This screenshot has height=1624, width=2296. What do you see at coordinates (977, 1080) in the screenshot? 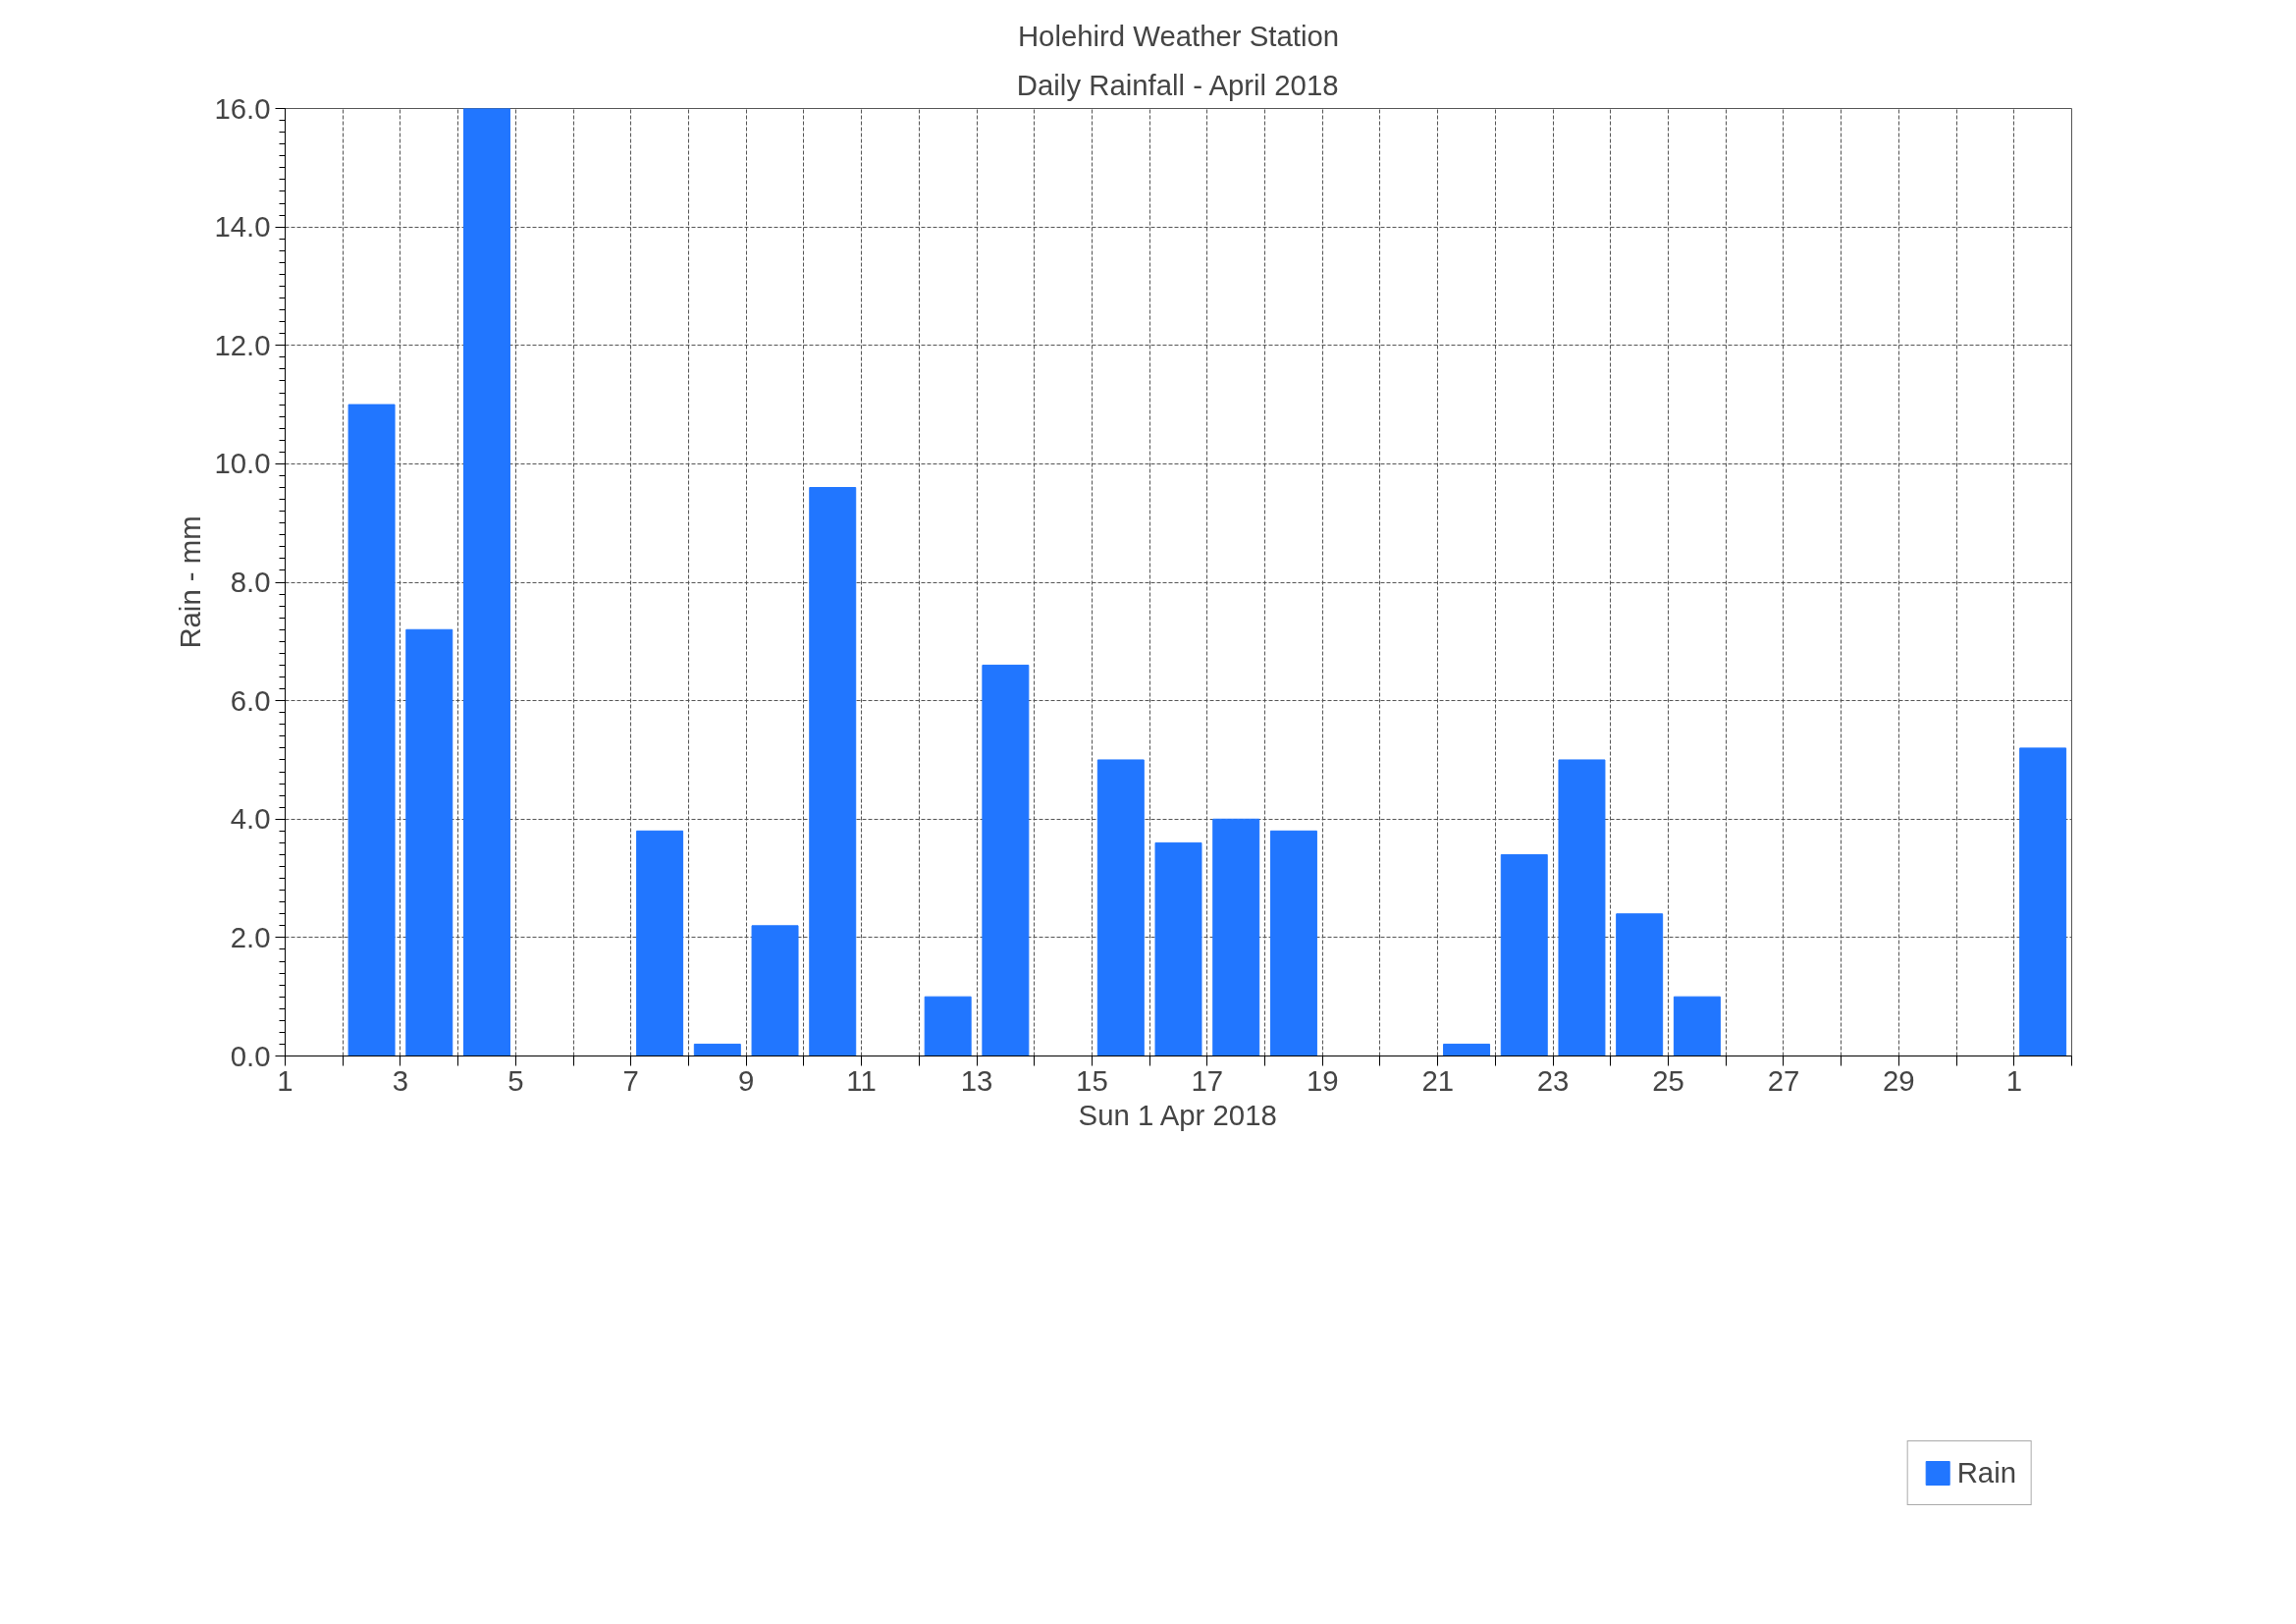
I see `x-tick-label: 13` at bounding box center [977, 1080].